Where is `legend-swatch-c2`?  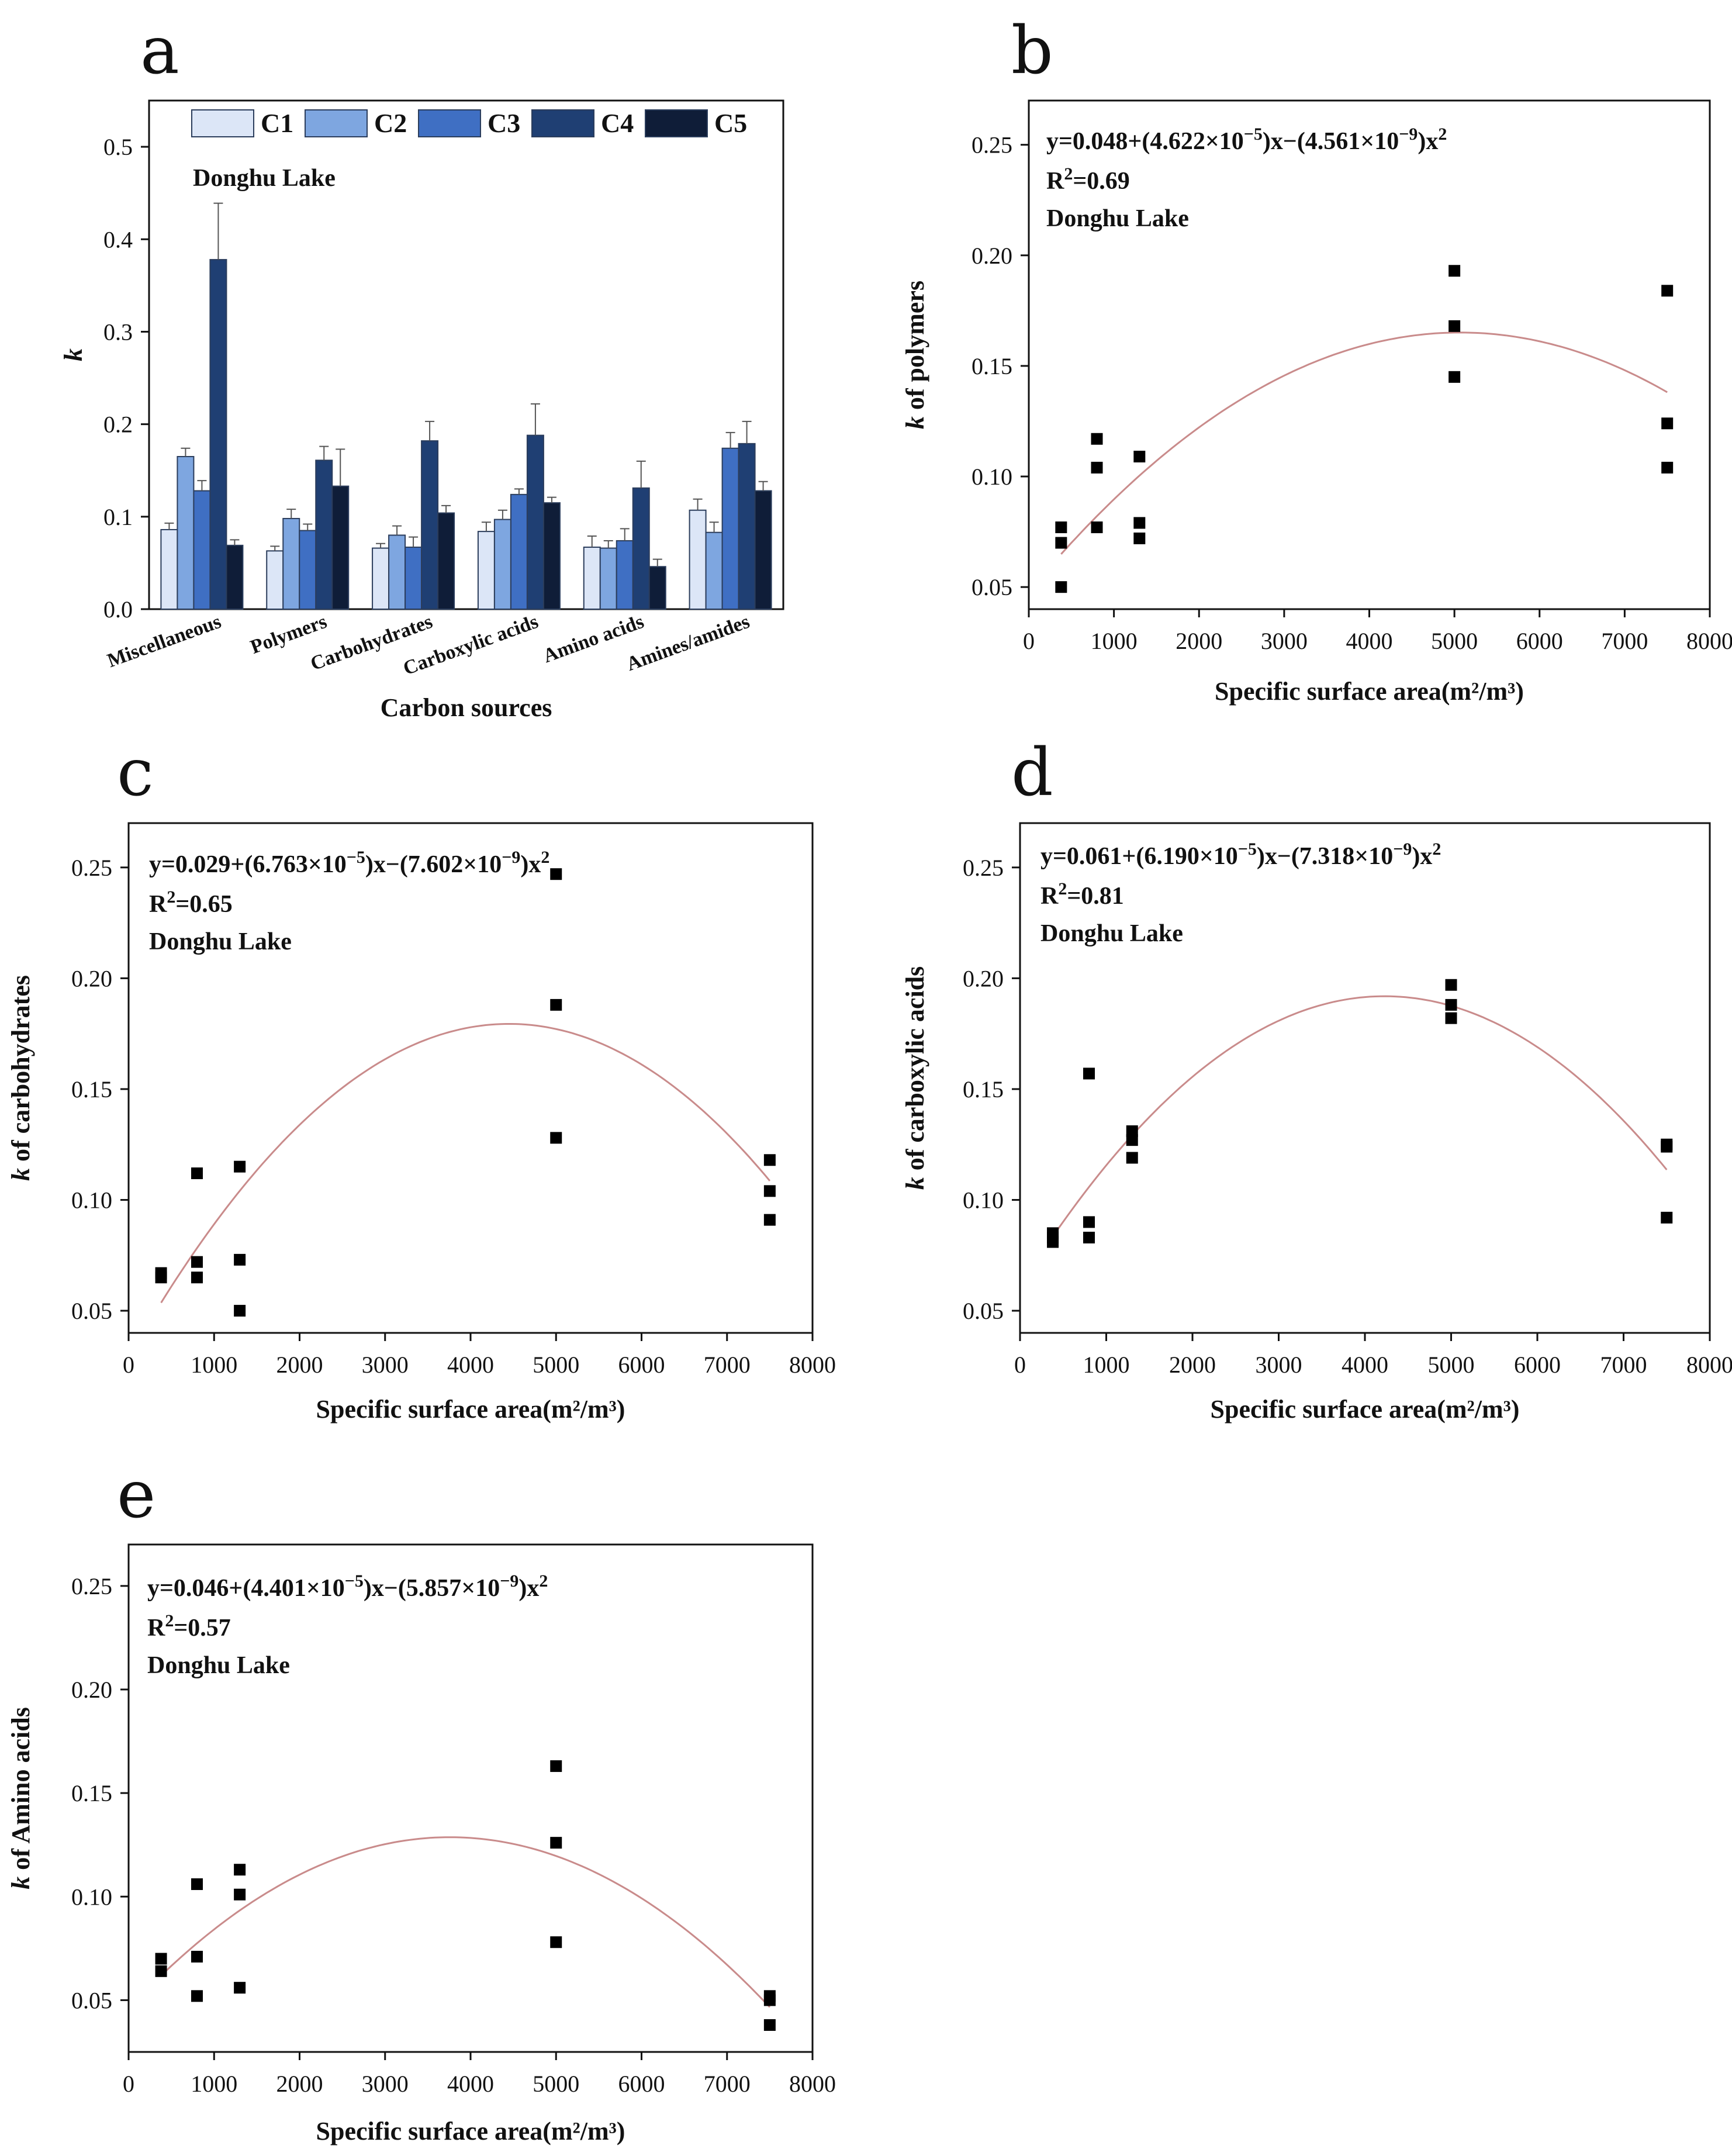
legend-swatch-c2 is located at coordinates (336, 123).